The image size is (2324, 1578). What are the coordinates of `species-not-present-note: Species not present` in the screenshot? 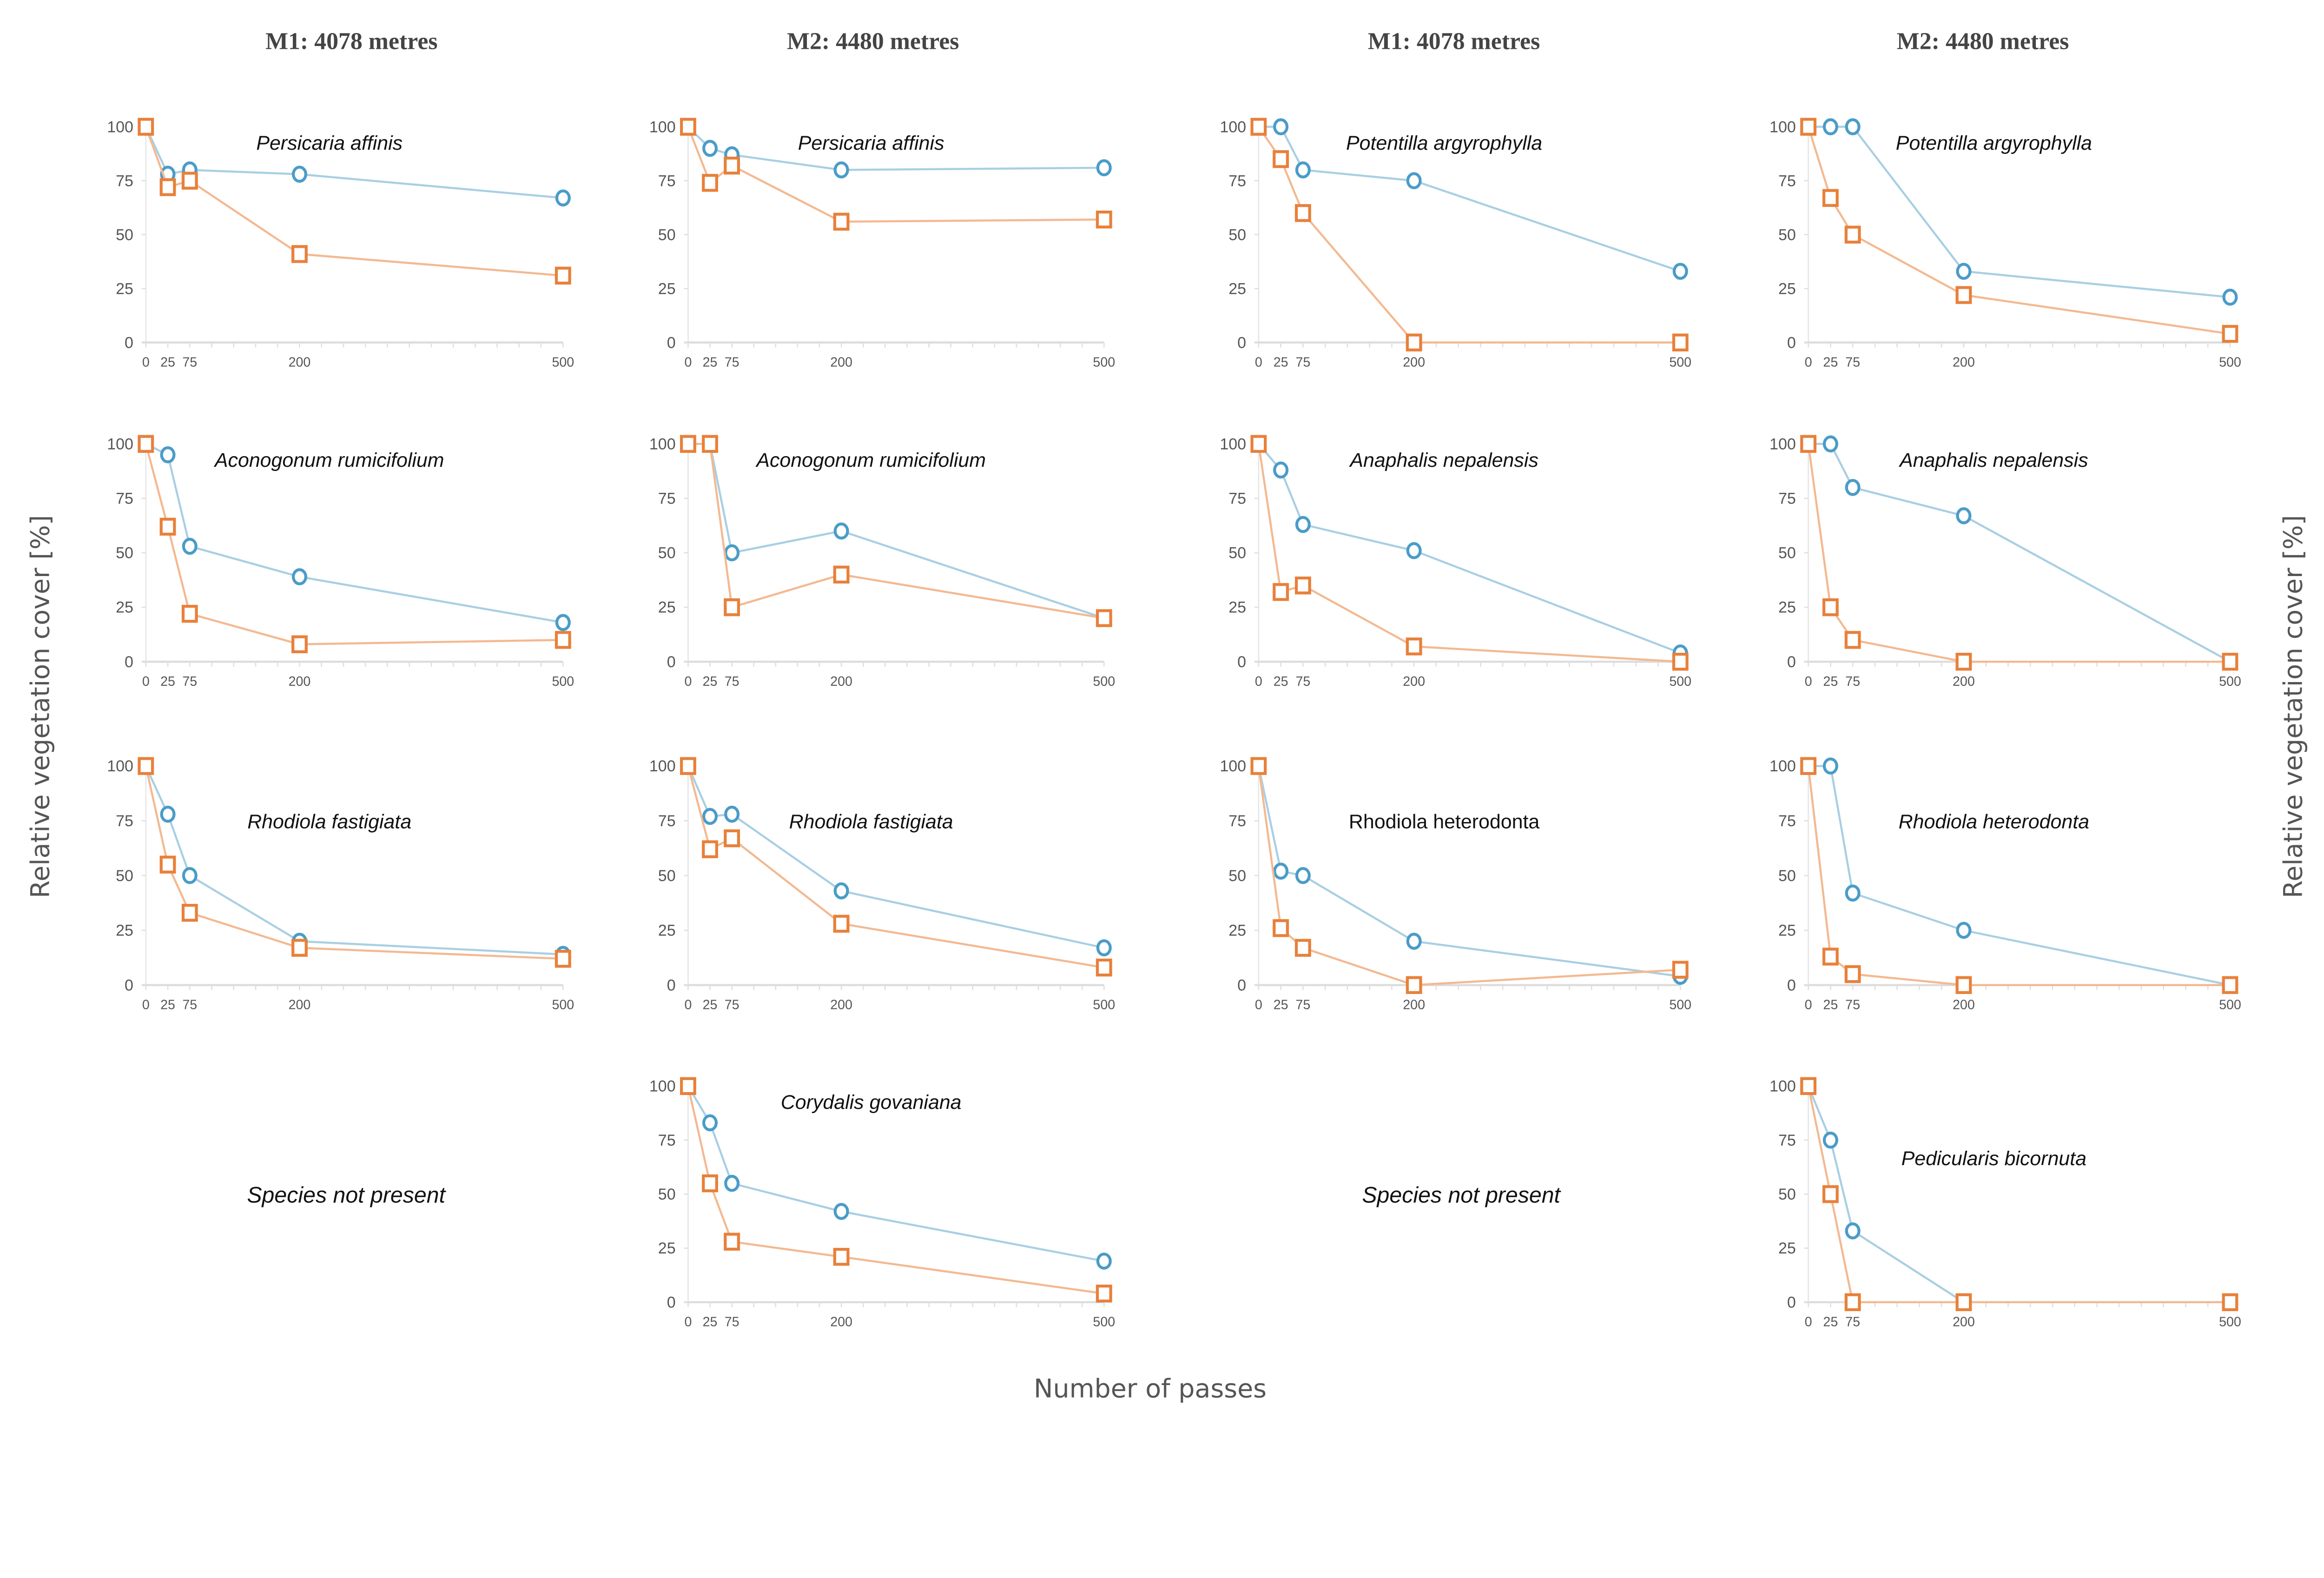 It's located at (346, 1194).